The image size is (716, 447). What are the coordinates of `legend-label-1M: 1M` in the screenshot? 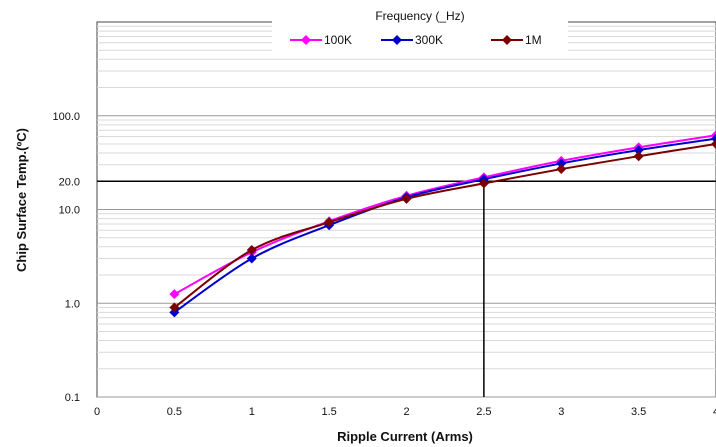 It's located at (533, 40).